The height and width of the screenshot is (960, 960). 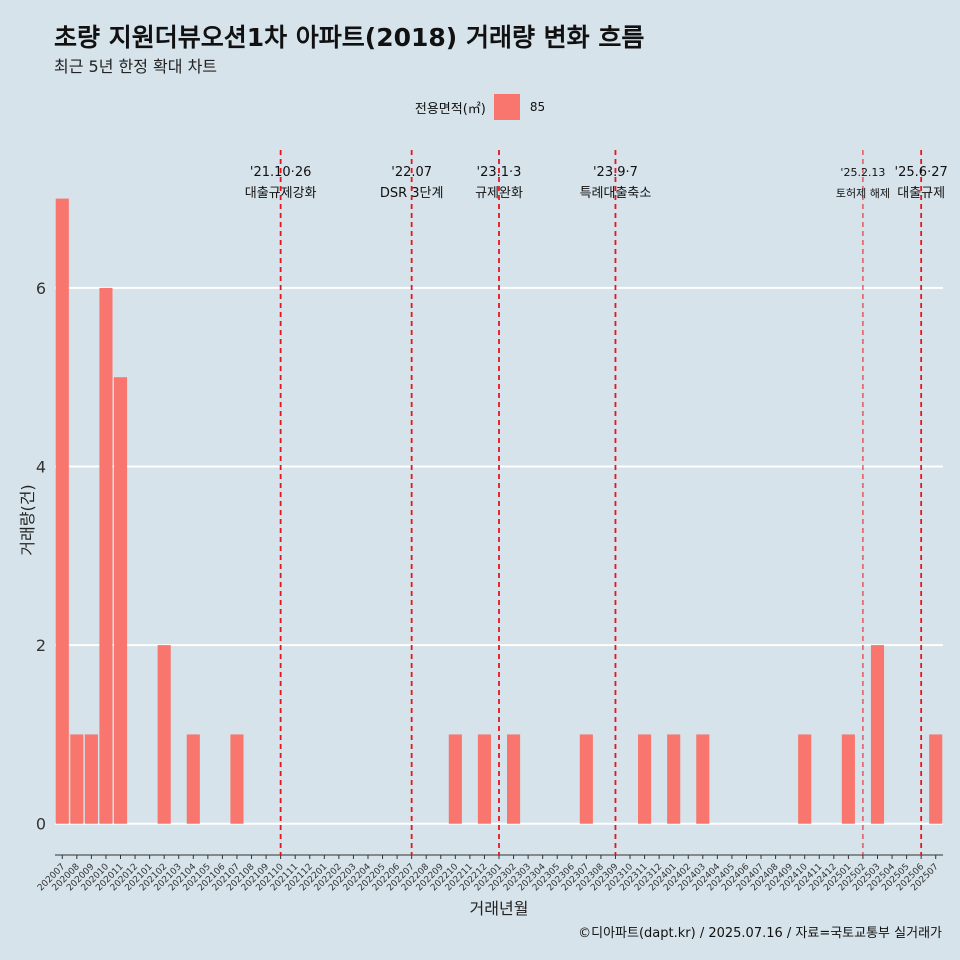 What do you see at coordinates (280, 172) in the screenshot?
I see `event-date-label: '21.10·26` at bounding box center [280, 172].